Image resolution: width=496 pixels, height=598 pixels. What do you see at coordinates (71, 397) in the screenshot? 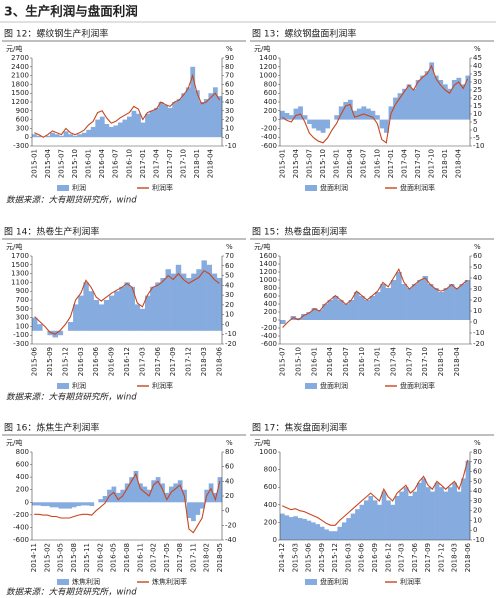
I see `source-note: 数据来源：大有期货研究所，wind` at bounding box center [71, 397].